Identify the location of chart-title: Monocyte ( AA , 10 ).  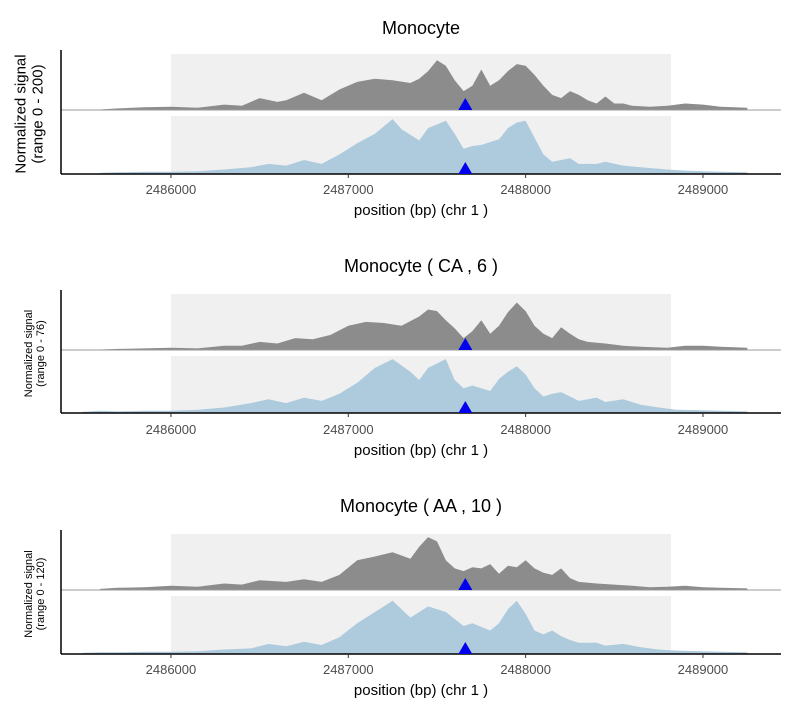
(421, 506).